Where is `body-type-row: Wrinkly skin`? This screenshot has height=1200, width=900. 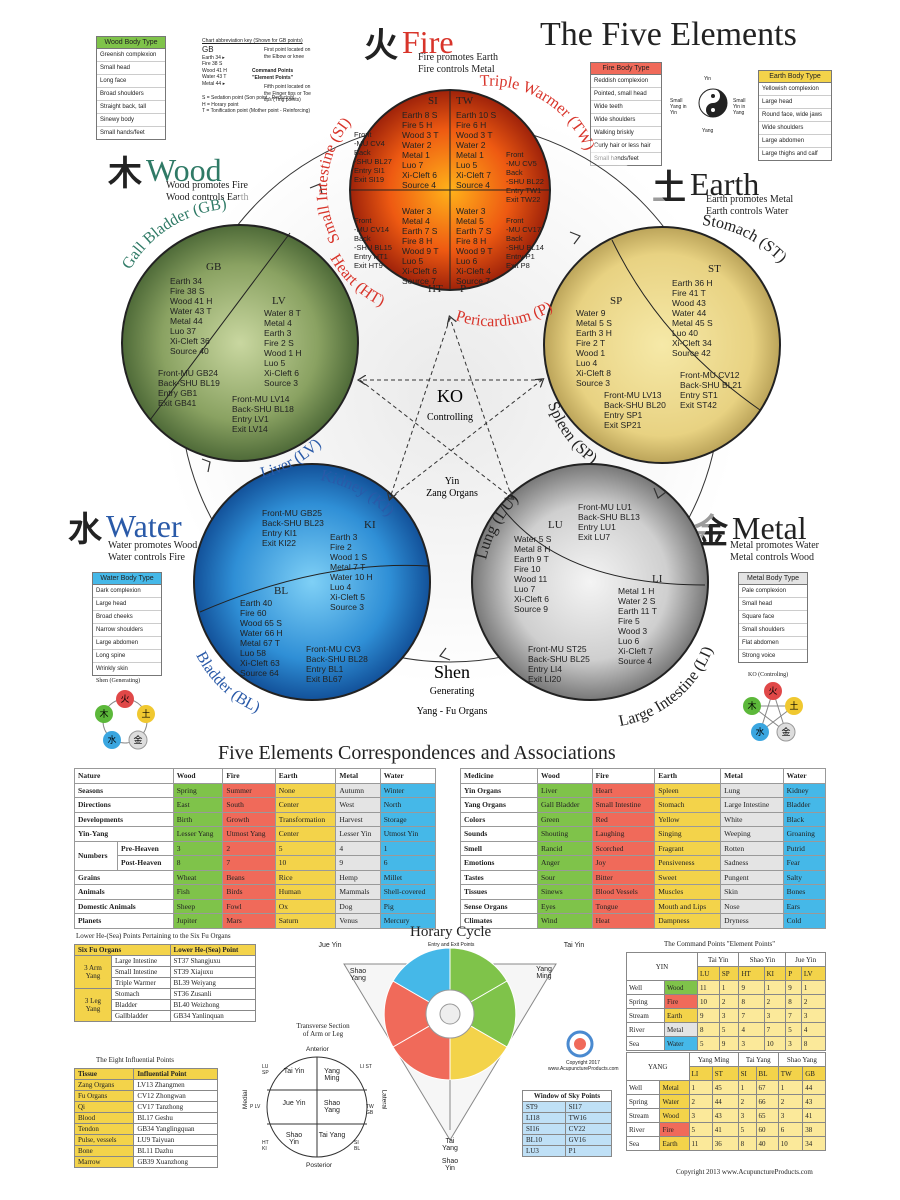 body-type-row: Wrinkly skin is located at coordinates (112, 669).